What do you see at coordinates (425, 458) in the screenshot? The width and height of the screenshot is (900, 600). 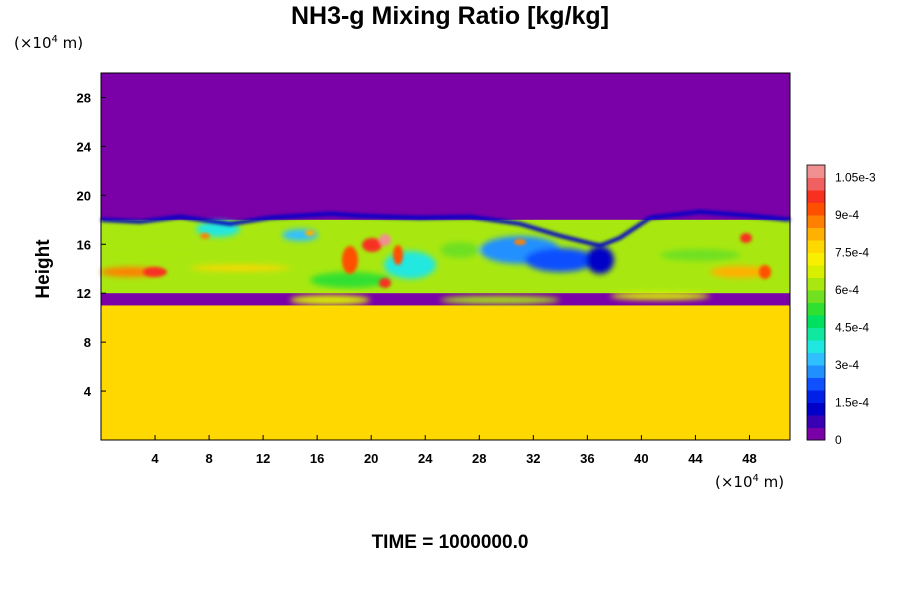 I see `x-tick-label: 24` at bounding box center [425, 458].